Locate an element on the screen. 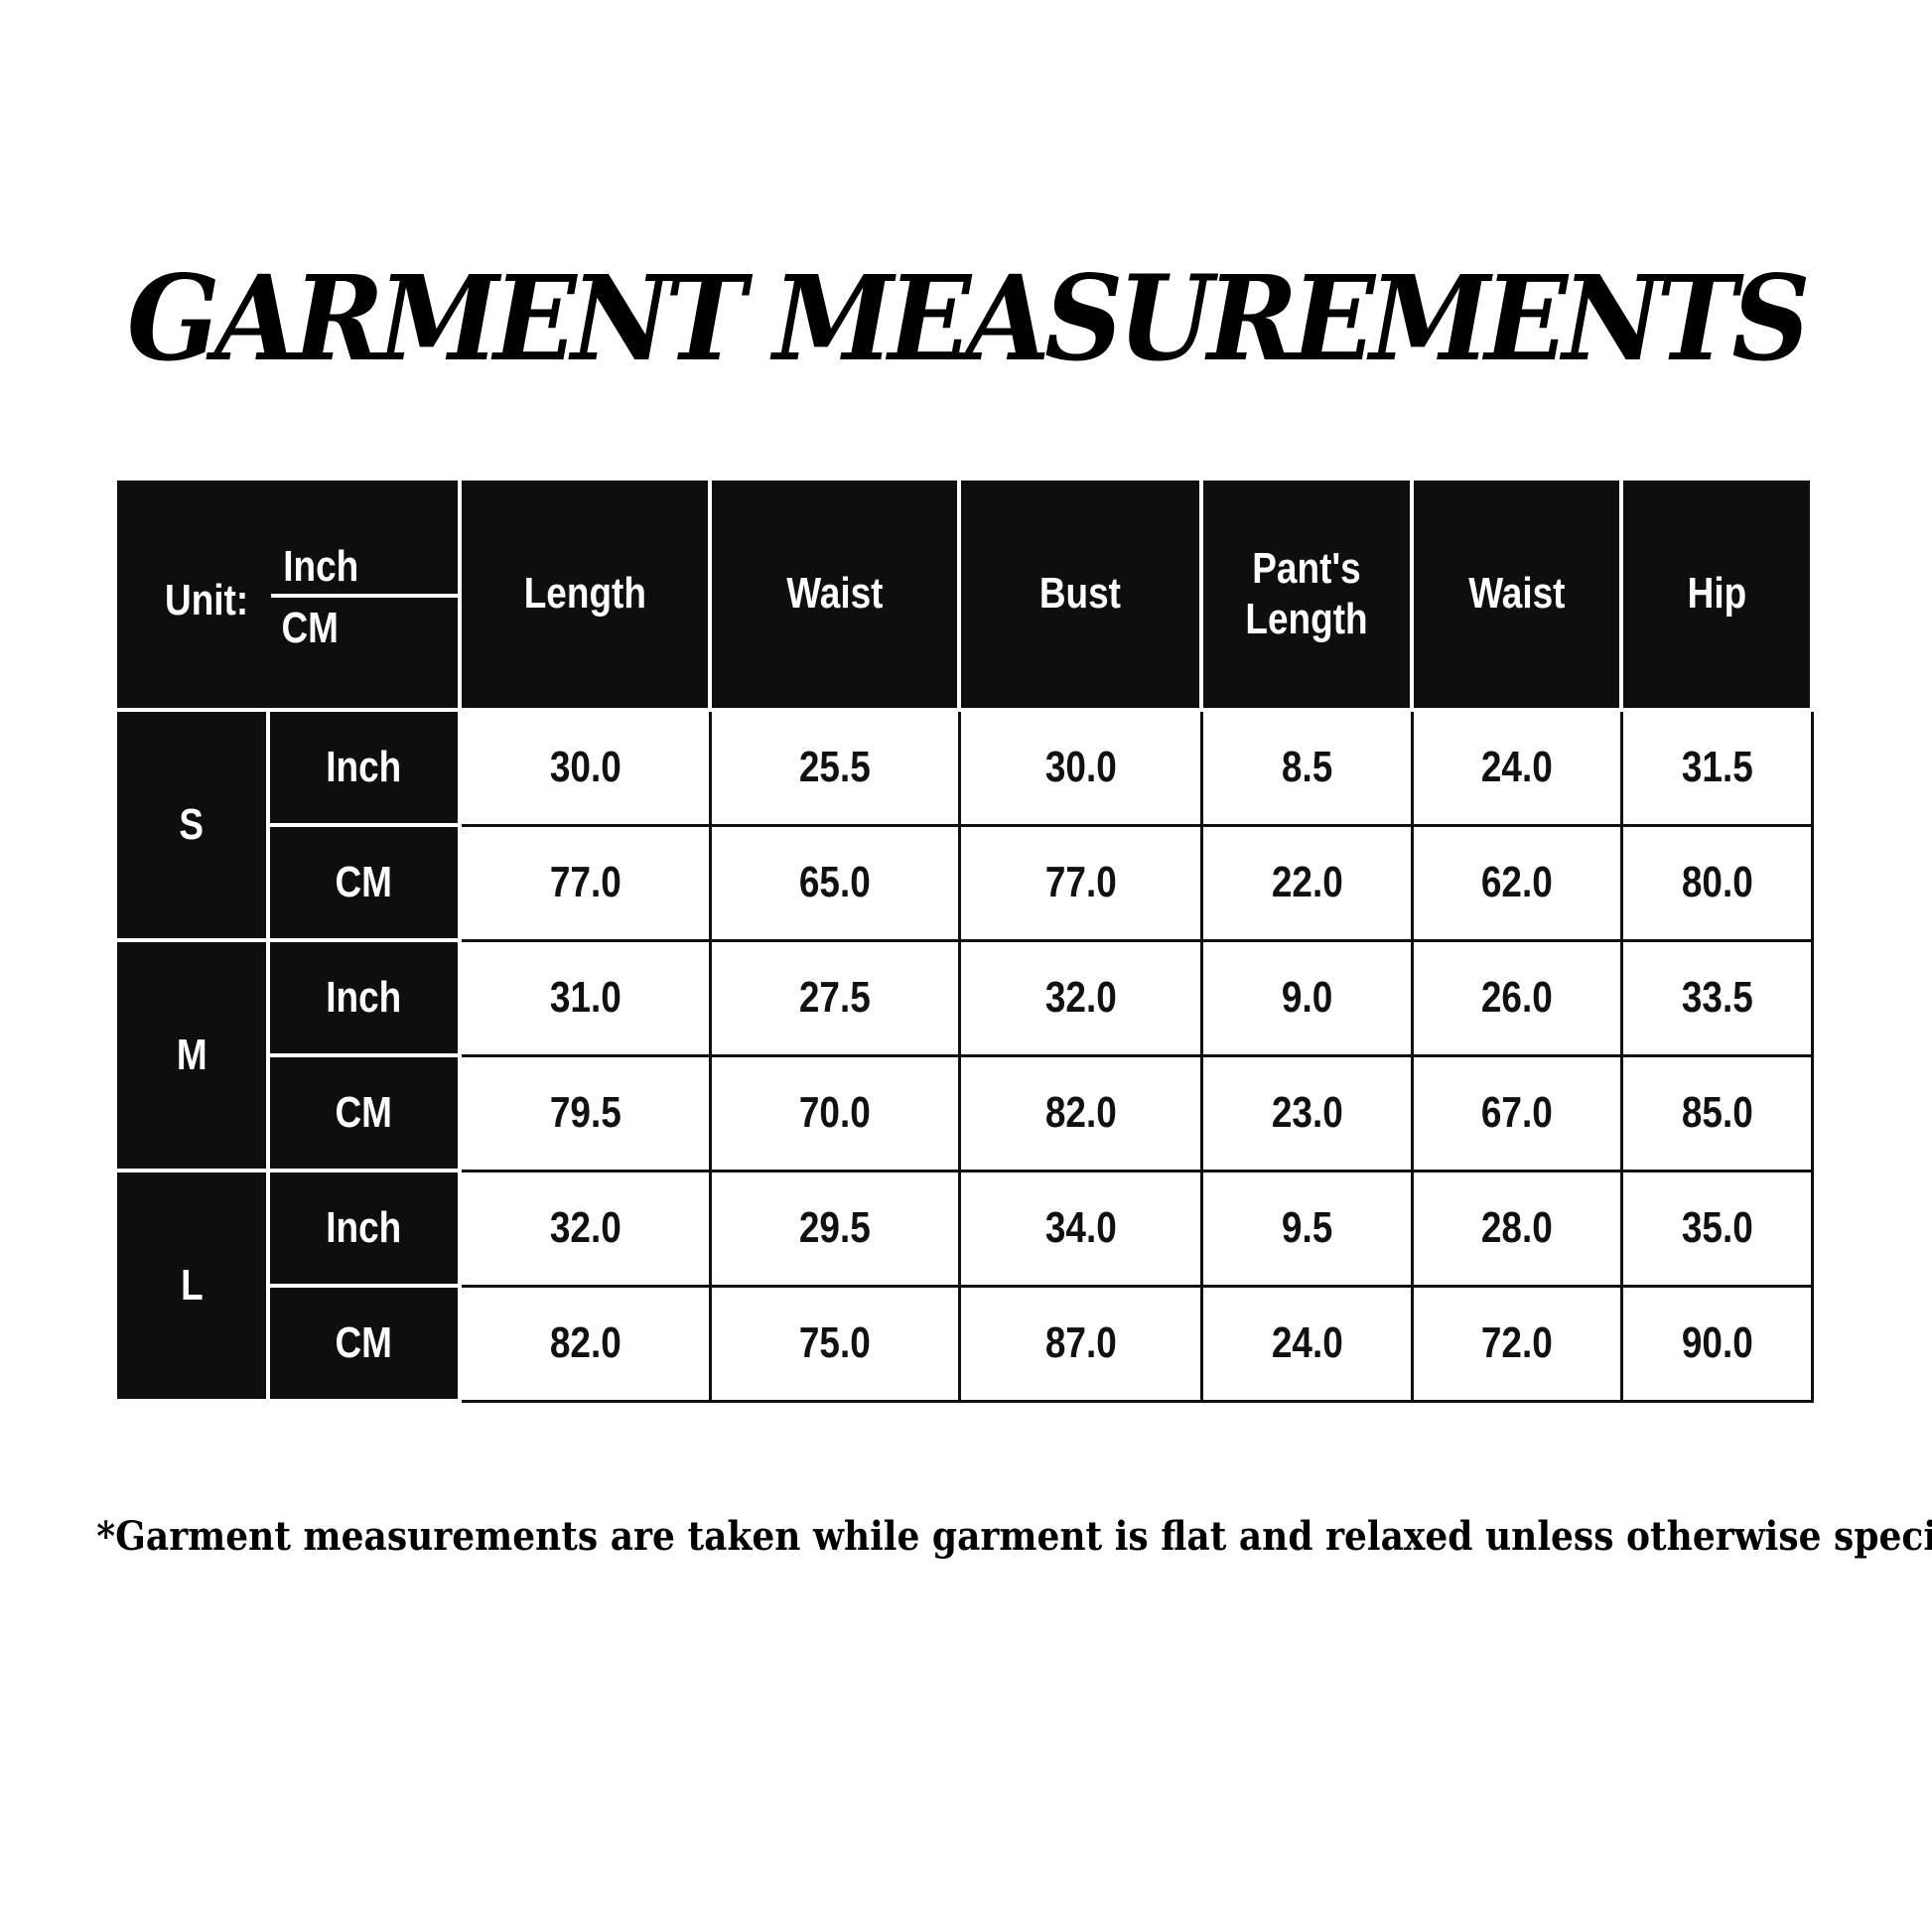 The height and width of the screenshot is (1932, 1932). measurement-cell-text: 90.0 is located at coordinates (1717, 1343).